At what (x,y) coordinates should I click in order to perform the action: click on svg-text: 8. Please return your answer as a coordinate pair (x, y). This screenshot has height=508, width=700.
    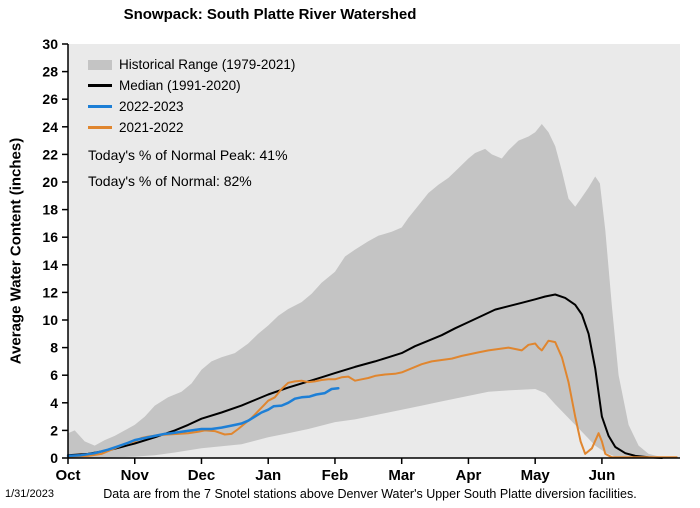
    Looking at the image, I should click on (54, 348).